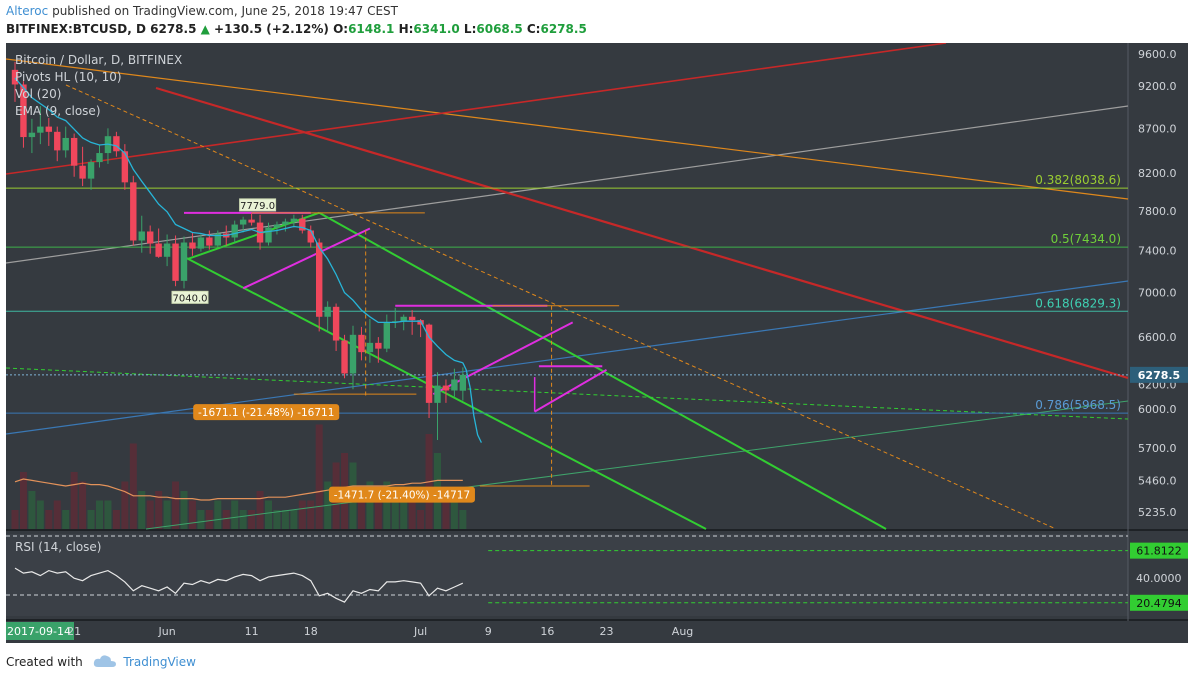 The width and height of the screenshot is (1188, 679). I want to click on pivot-label-box, so click(190, 297).